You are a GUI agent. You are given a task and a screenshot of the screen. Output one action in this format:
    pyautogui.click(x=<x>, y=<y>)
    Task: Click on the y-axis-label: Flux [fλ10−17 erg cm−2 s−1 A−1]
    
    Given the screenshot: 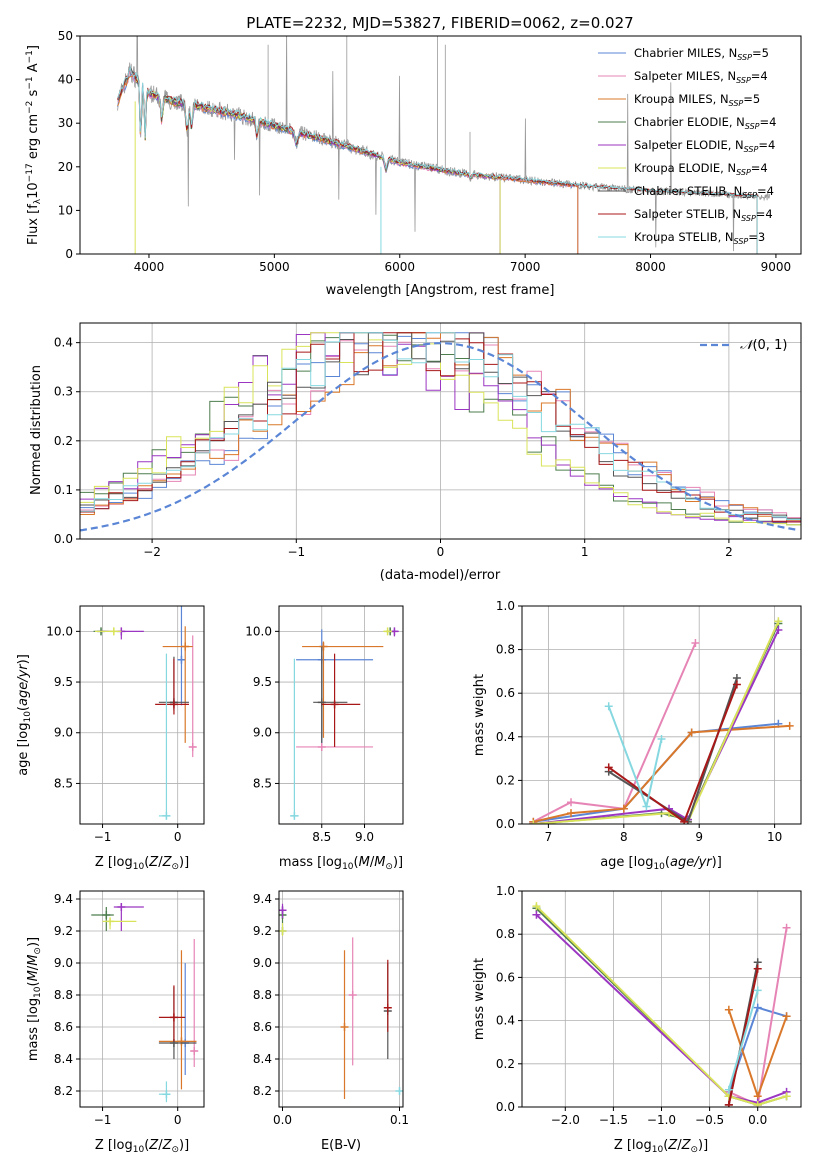 What is the action you would take?
    pyautogui.click(x=34, y=145)
    